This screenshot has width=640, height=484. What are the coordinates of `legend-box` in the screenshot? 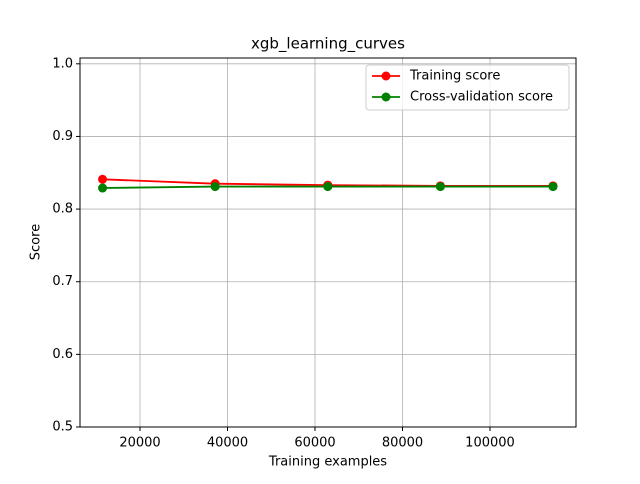 It's located at (467, 87).